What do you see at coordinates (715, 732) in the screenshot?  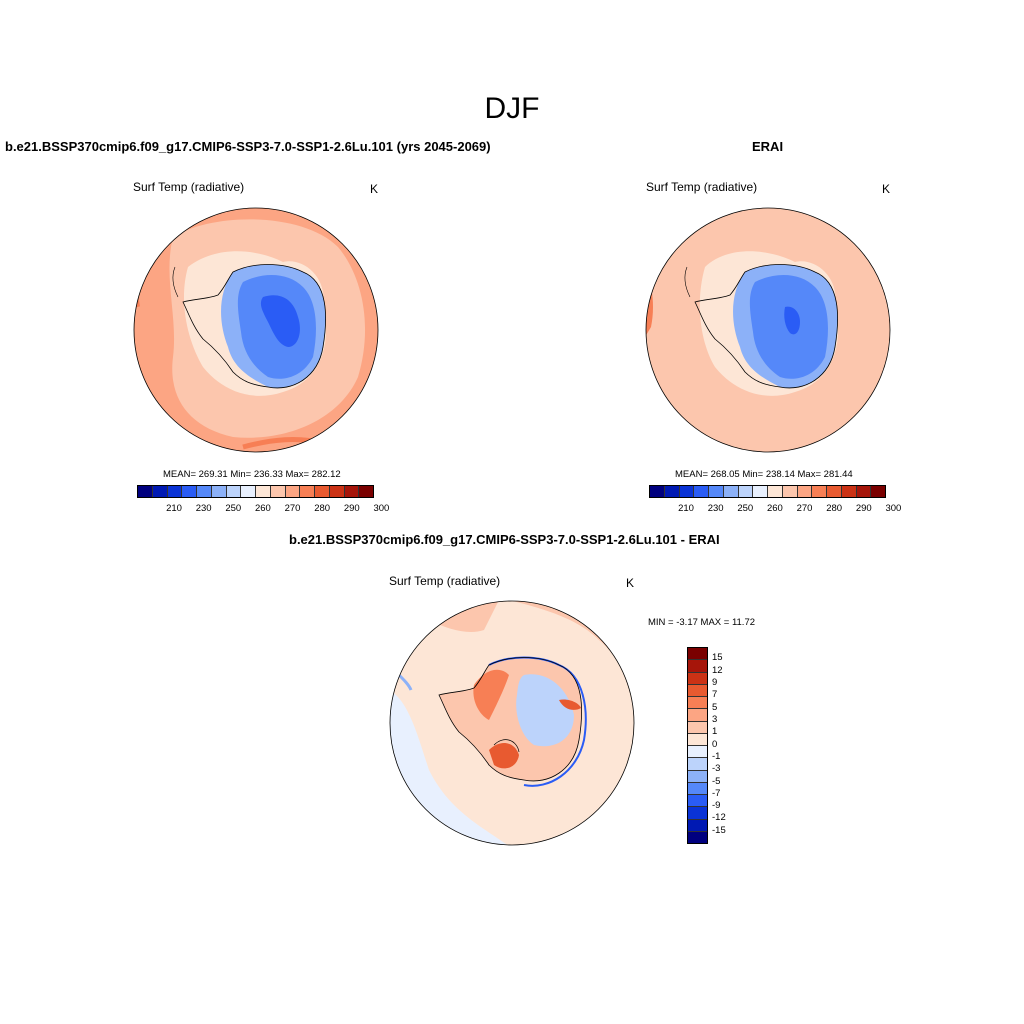 I see `colorbar-tick-label: 1` at bounding box center [715, 732].